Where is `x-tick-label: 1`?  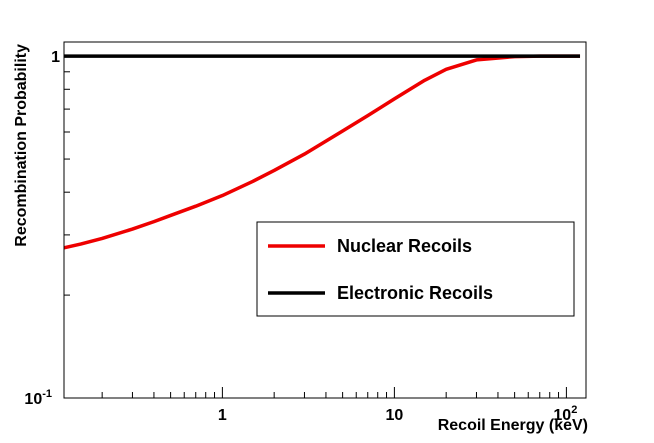 x-tick-label: 1 is located at coordinates (222, 415).